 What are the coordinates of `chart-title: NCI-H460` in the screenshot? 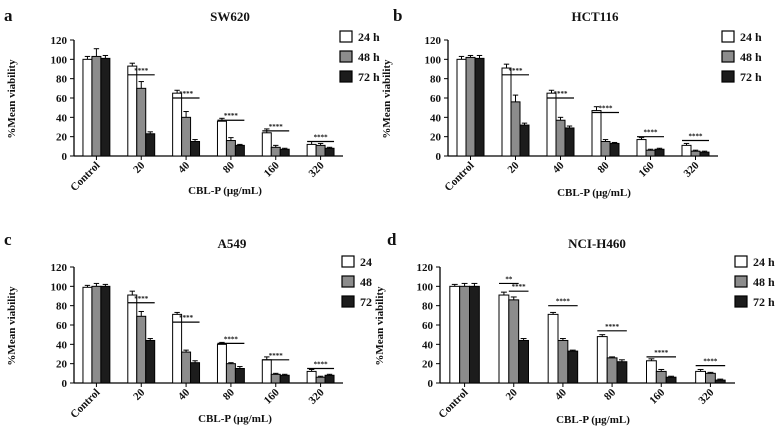 It's located at (597, 243).